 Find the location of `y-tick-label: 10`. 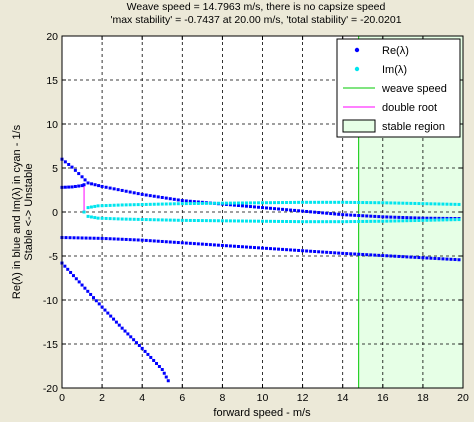

y-tick-label: 10 is located at coordinates (52, 125).